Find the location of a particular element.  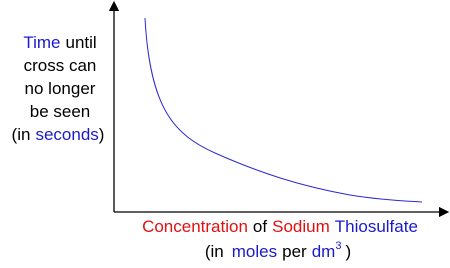

y-label-line: (in seconds) is located at coordinates (58, 134).